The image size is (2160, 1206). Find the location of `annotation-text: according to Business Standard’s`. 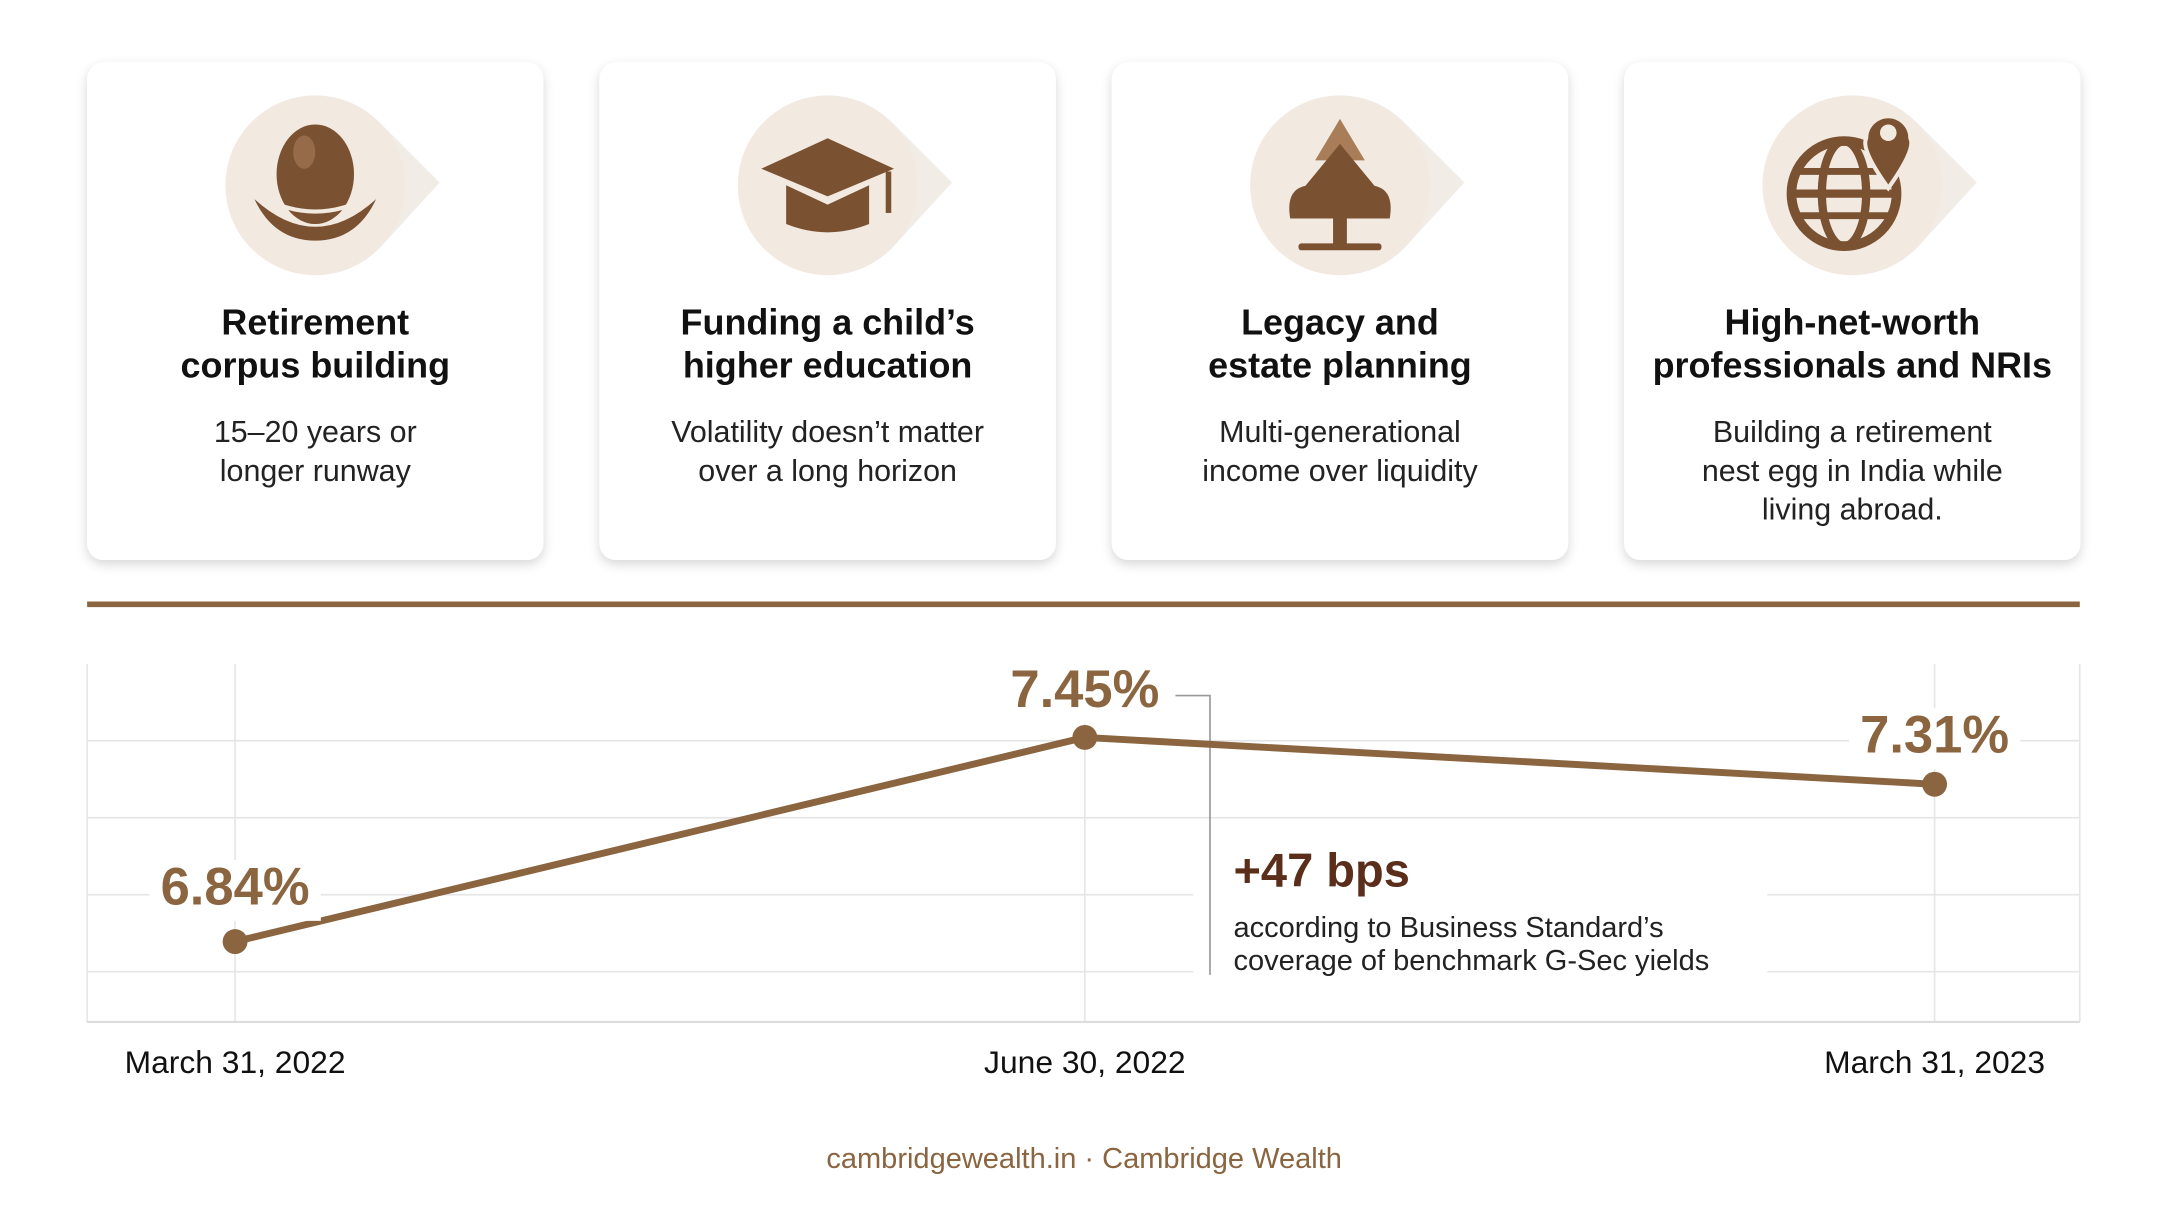

annotation-text: according to Business Standard’s is located at coordinates (1448, 928).